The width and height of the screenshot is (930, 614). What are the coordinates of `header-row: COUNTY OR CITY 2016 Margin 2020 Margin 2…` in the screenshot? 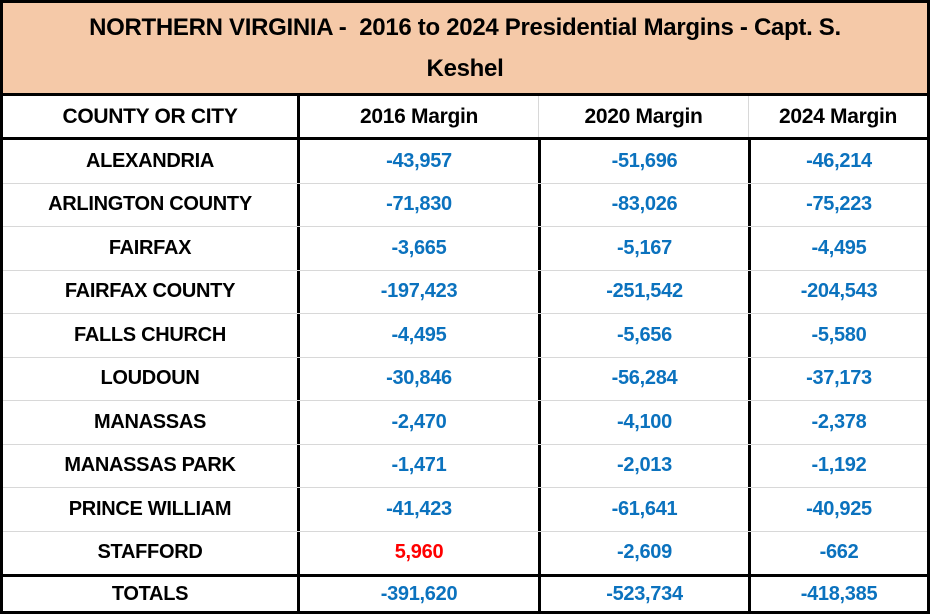 It's located at (465, 118).